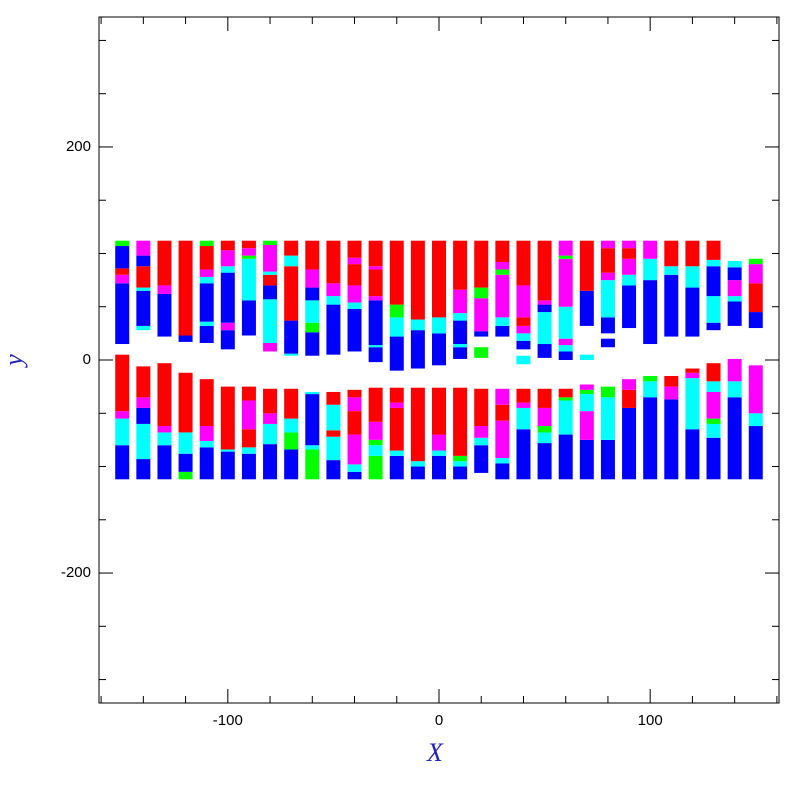  What do you see at coordinates (650, 720) in the screenshot?
I see `x-tick-label: 100` at bounding box center [650, 720].